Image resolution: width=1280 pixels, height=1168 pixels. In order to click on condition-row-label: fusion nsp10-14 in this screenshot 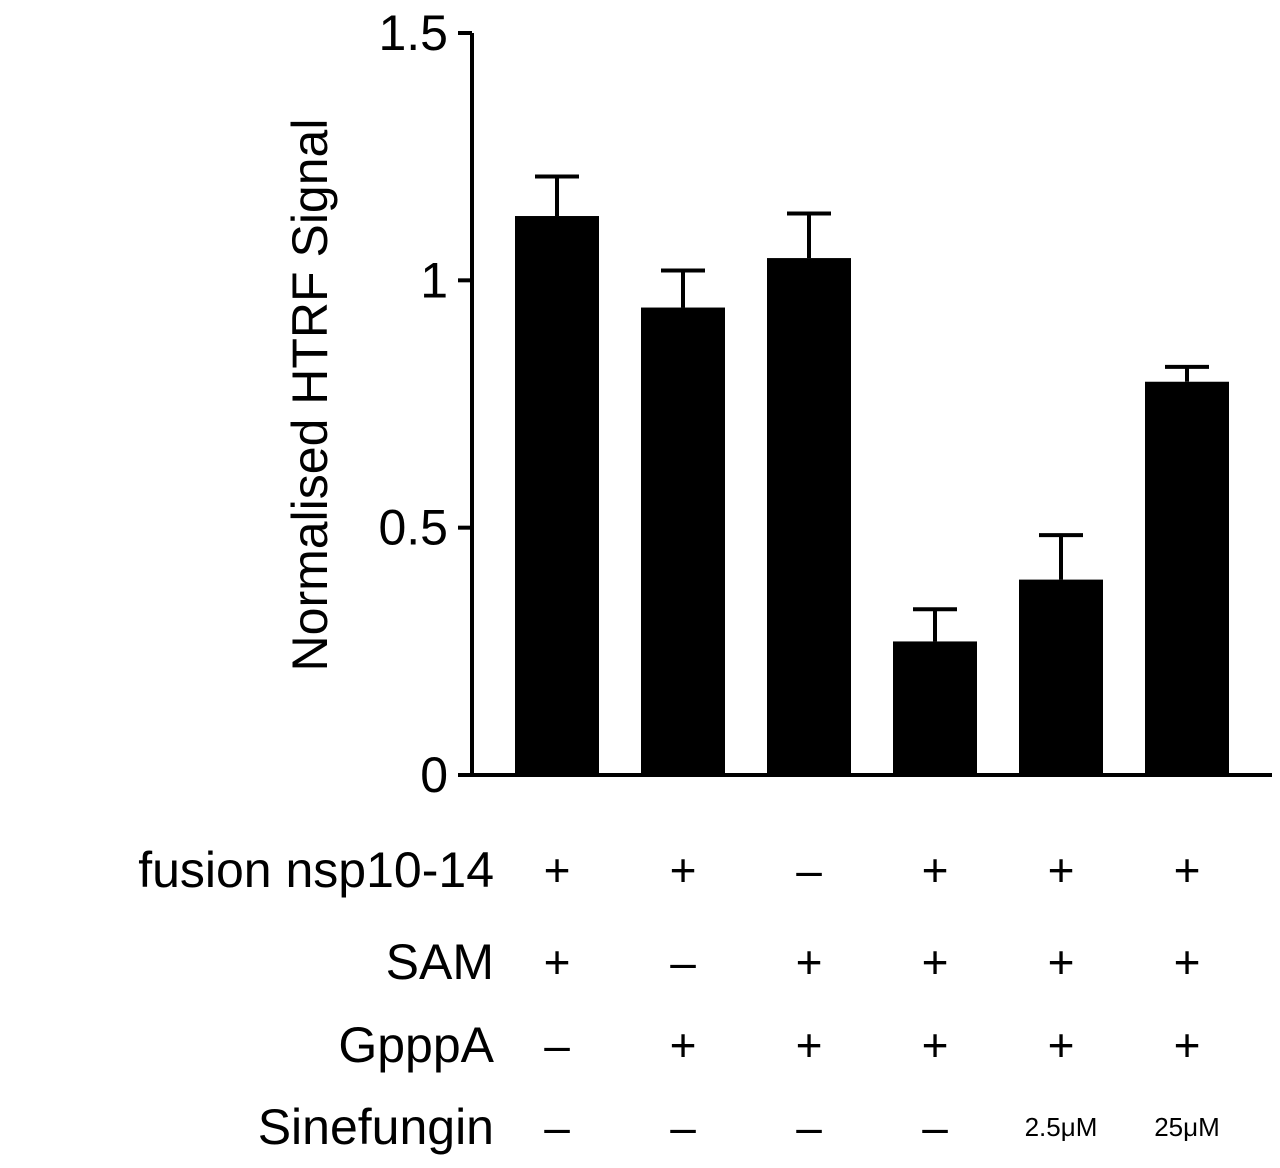, I will do `click(316, 870)`.